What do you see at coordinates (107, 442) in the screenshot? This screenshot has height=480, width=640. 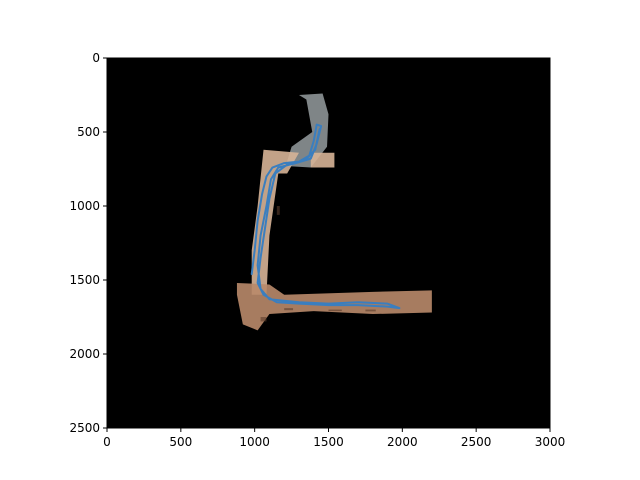 I see `x-tick-label: 0` at bounding box center [107, 442].